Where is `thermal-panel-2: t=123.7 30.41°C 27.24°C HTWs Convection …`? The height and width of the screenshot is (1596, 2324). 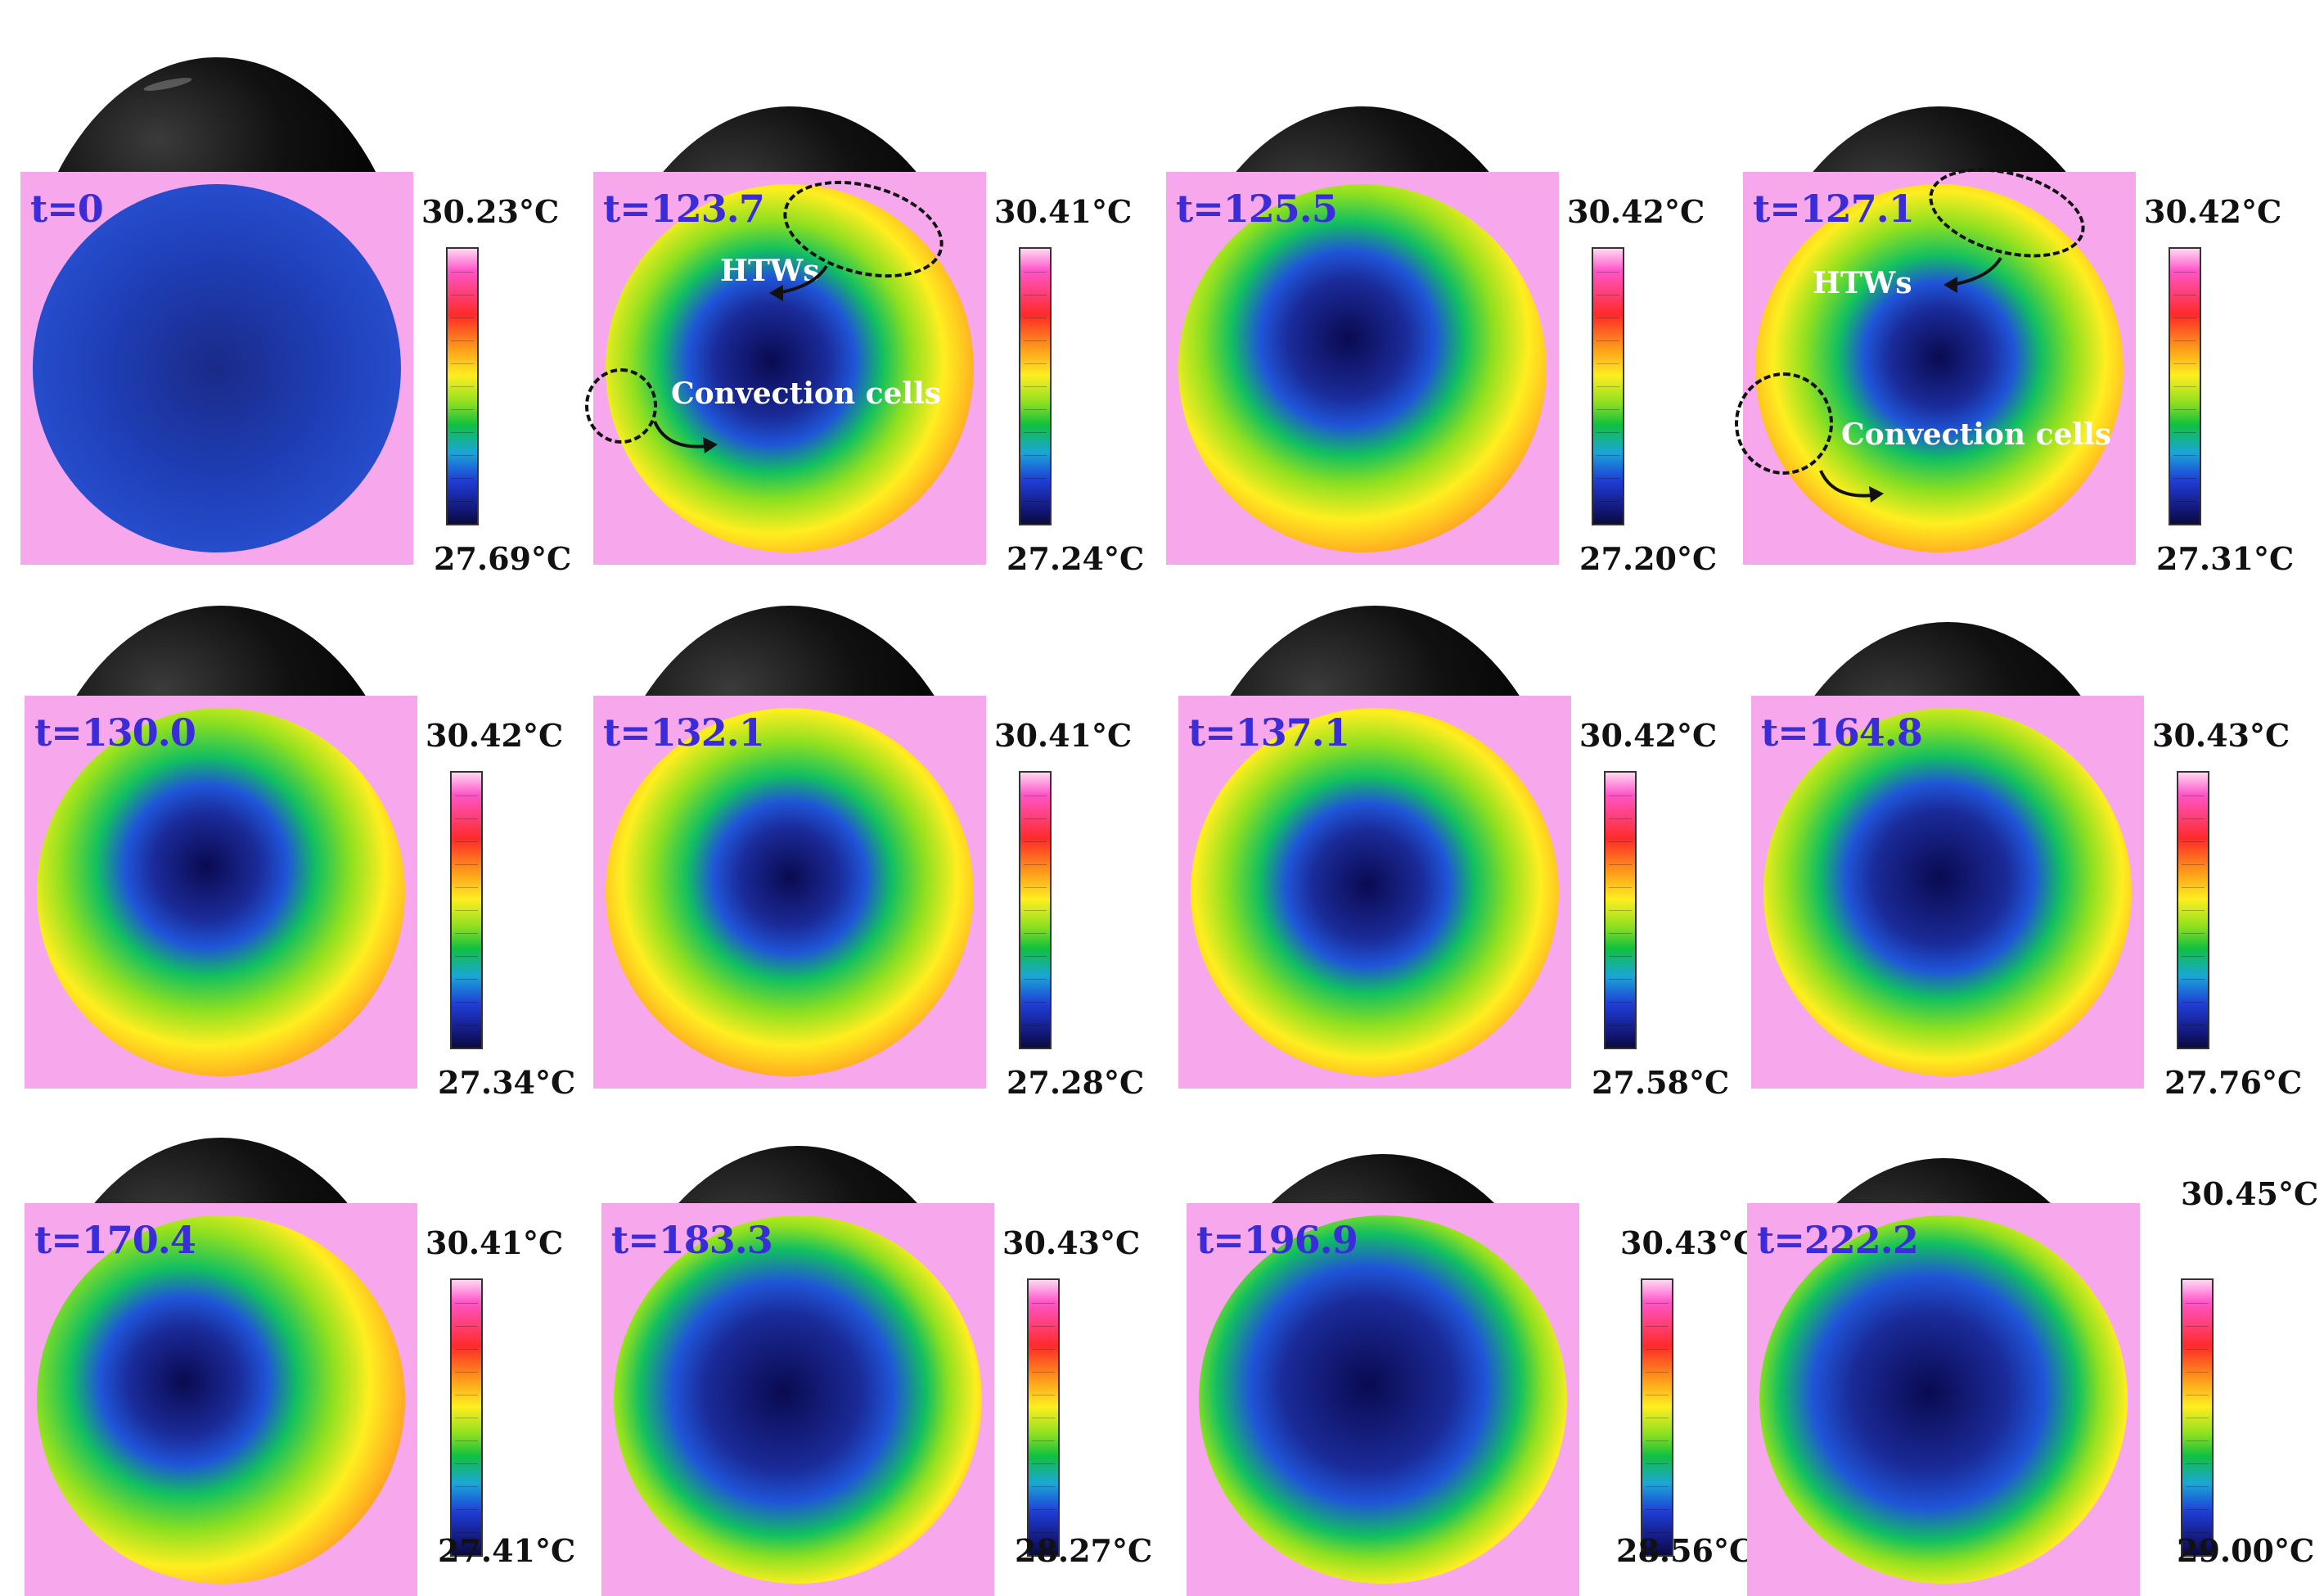
thermal-panel-2: t=123.7 30.41°C 27.24°C HTWs Convection … is located at coordinates (871, 305).